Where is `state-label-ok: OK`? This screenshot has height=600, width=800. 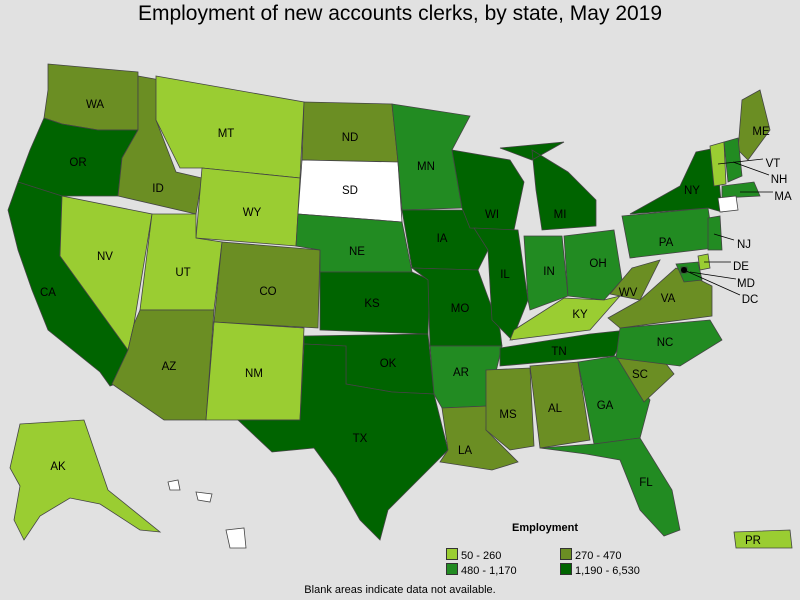 state-label-ok: OK is located at coordinates (388, 364).